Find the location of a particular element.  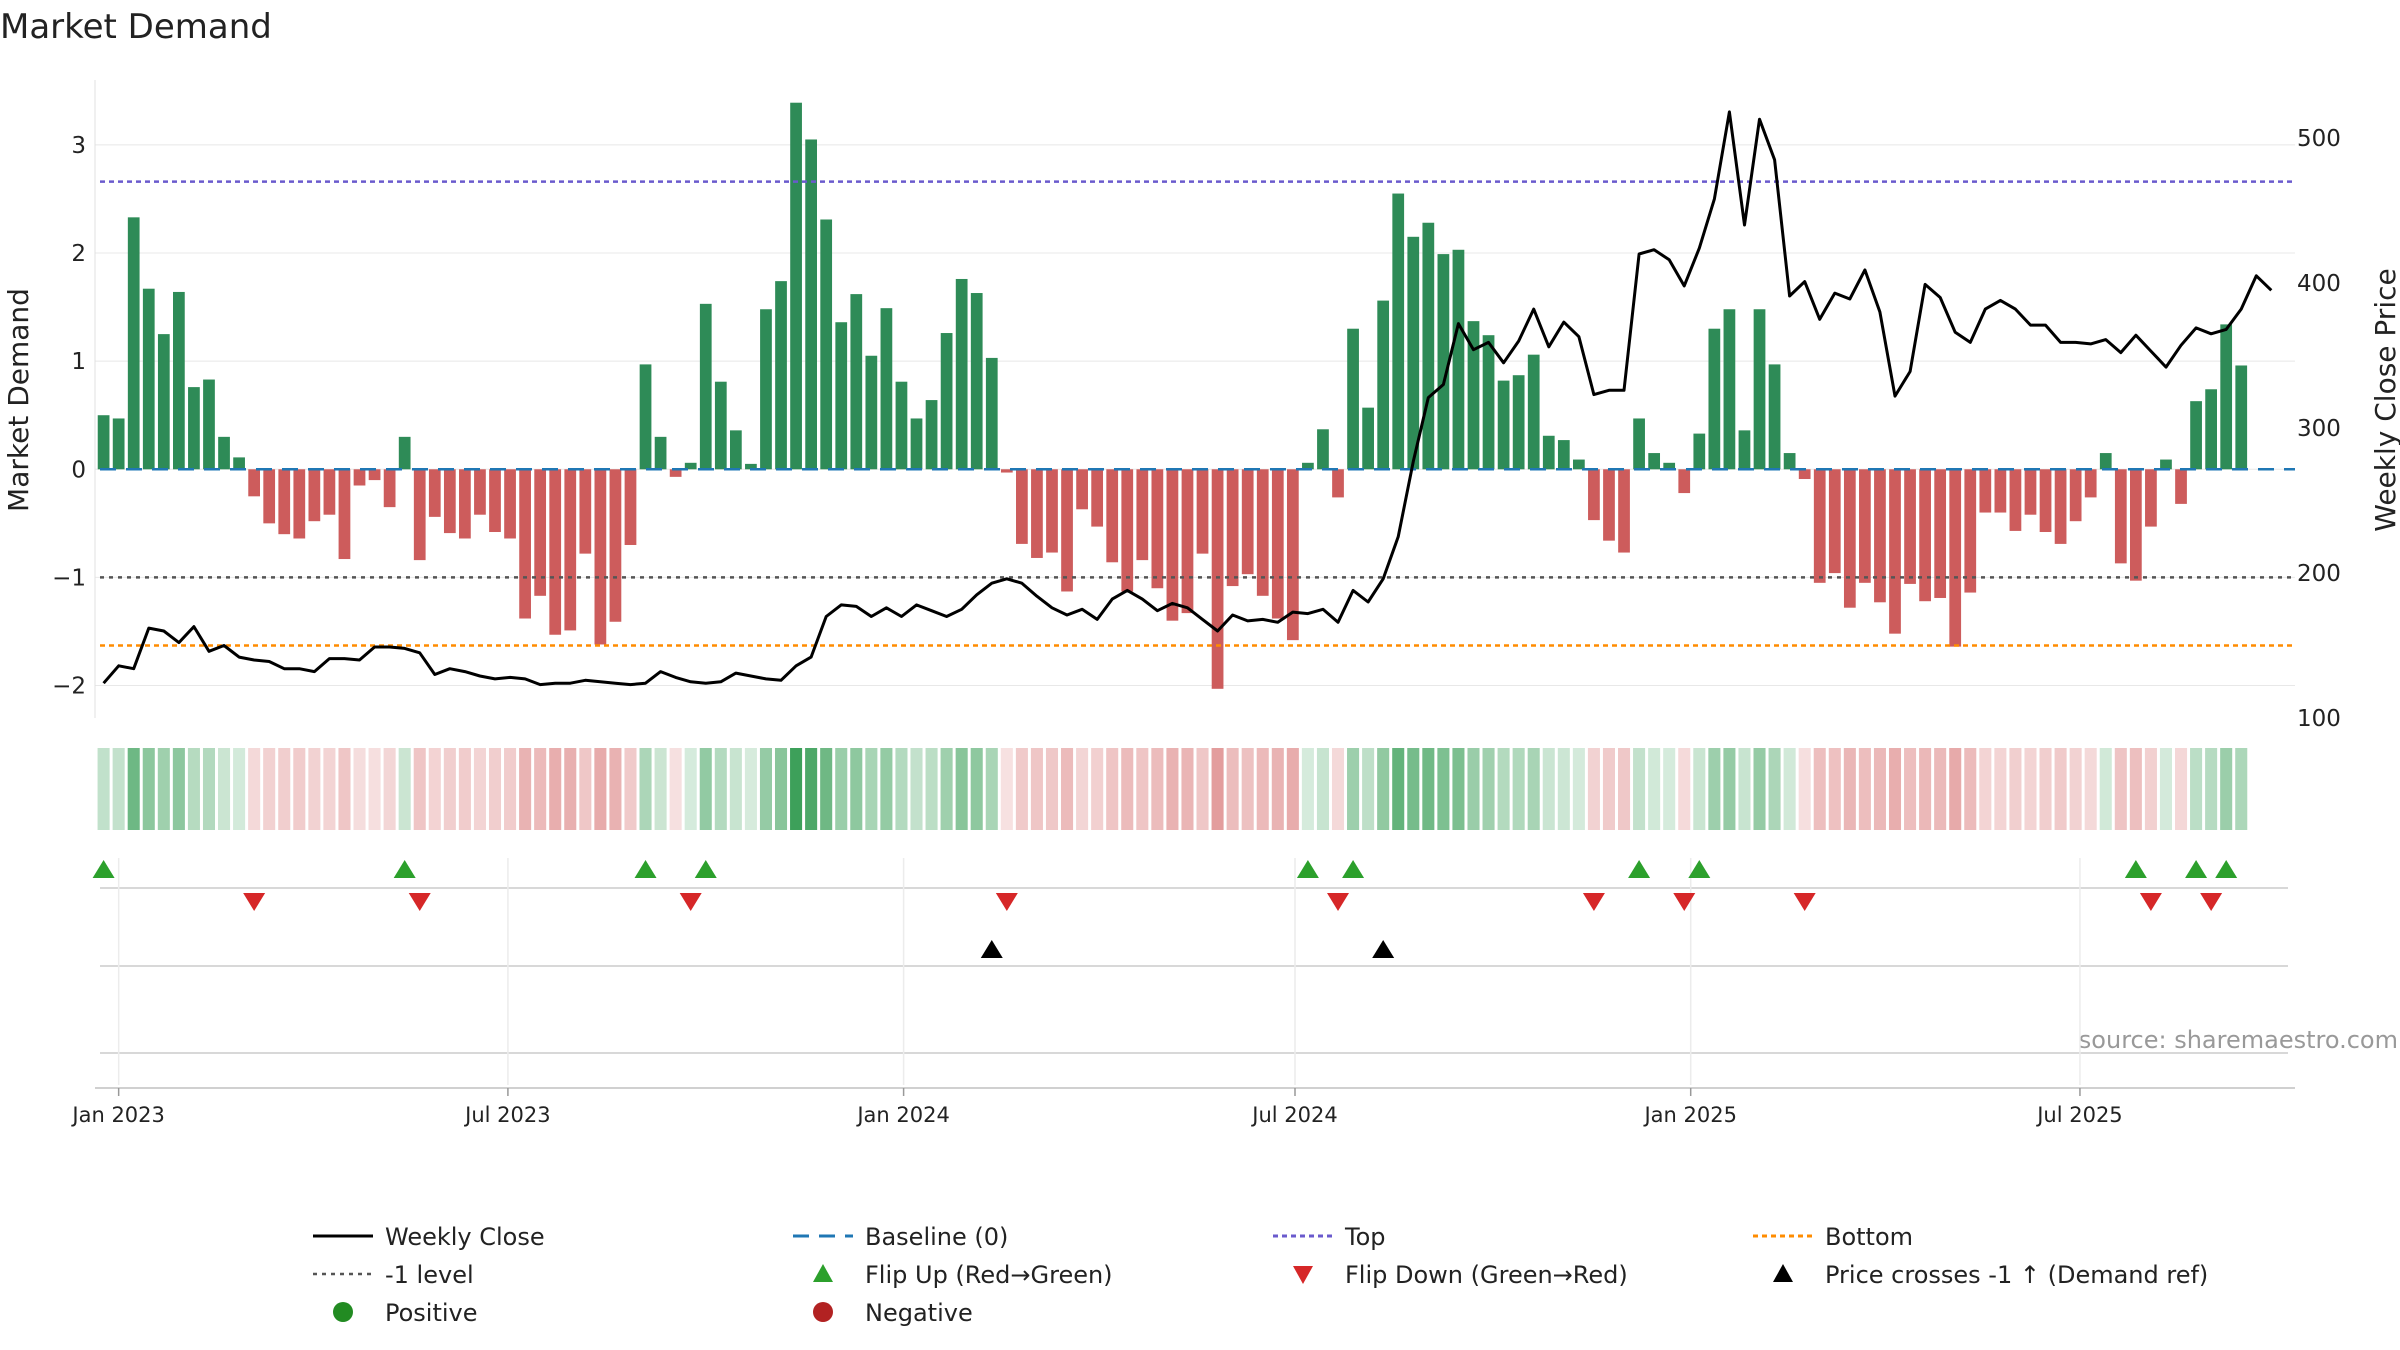

legend-label-top: Top is located at coordinates (1365, 1237).